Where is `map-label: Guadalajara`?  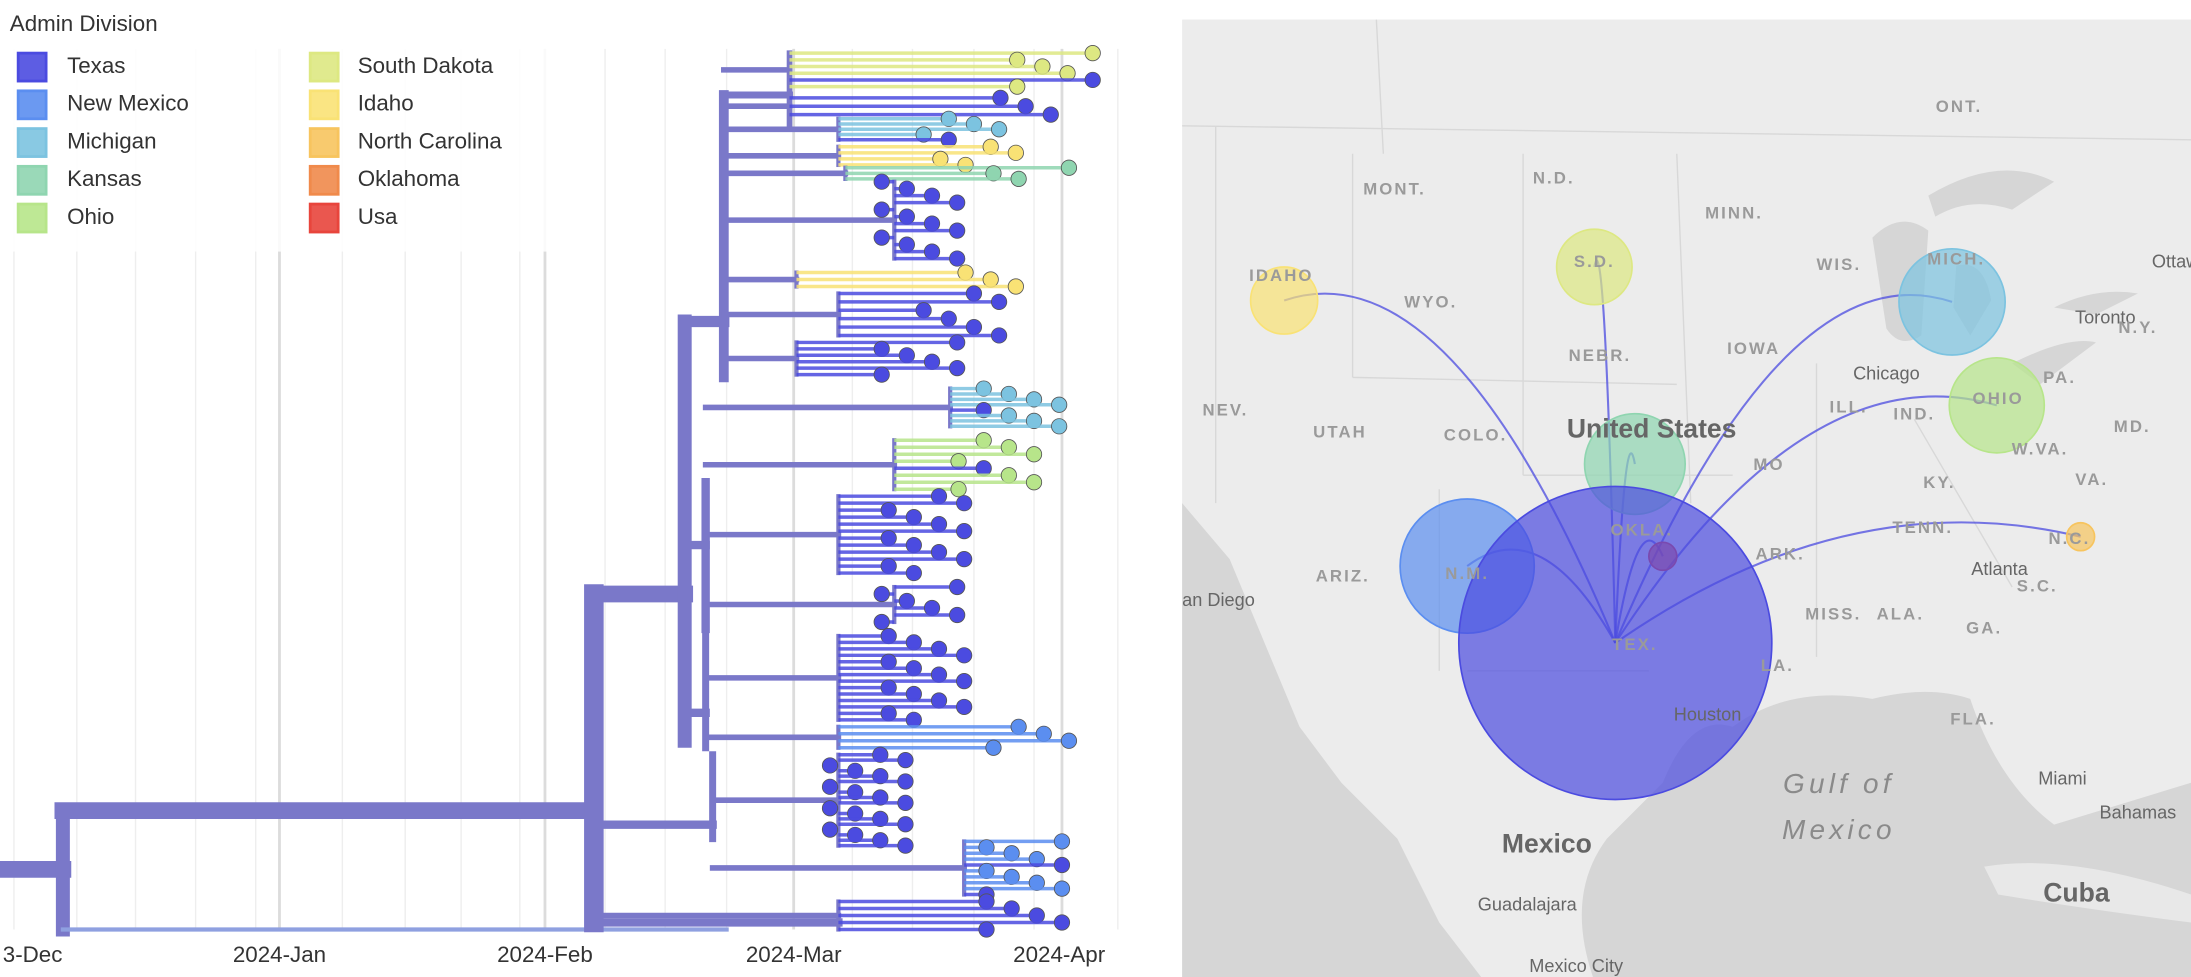 map-label: Guadalajara is located at coordinates (1528, 905).